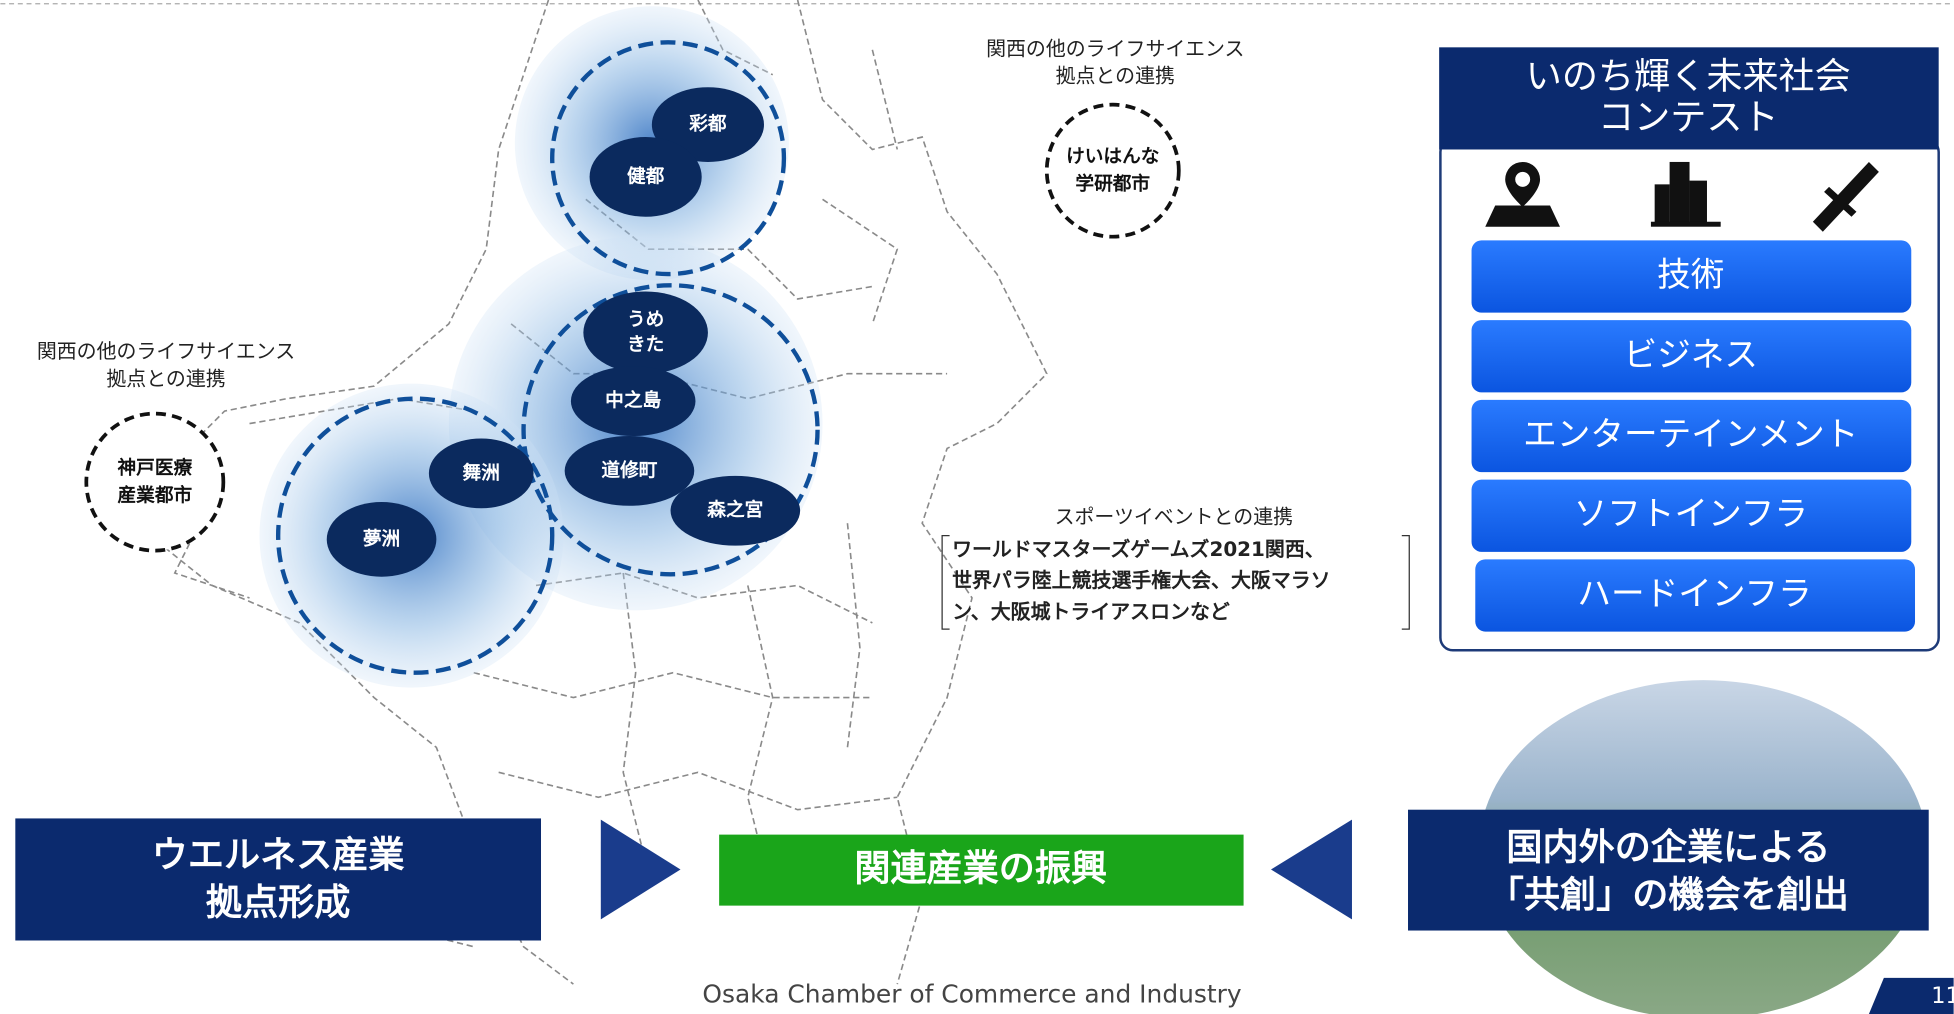  I want to click on icons, so click(1682, 196).